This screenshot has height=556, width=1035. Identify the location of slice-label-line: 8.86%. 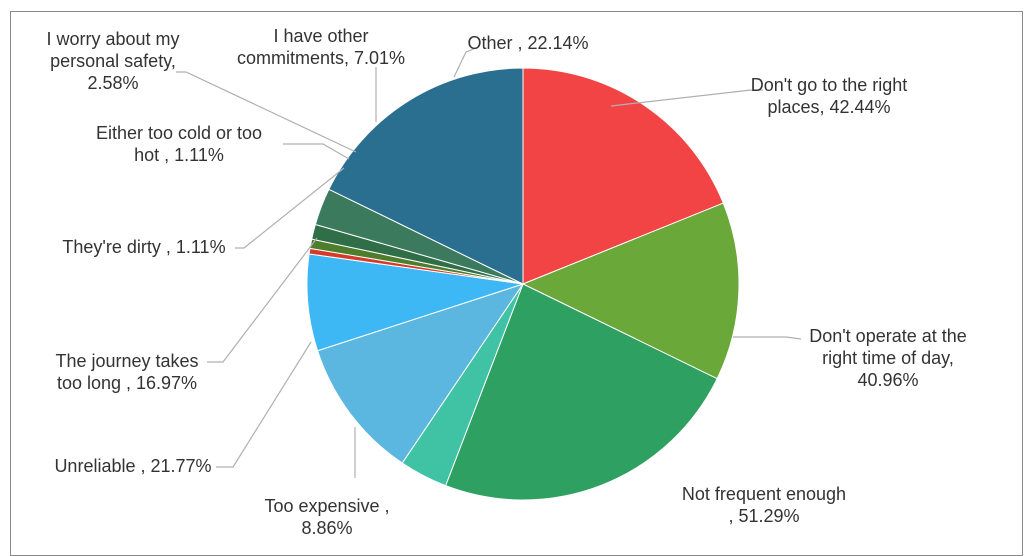
(326, 528).